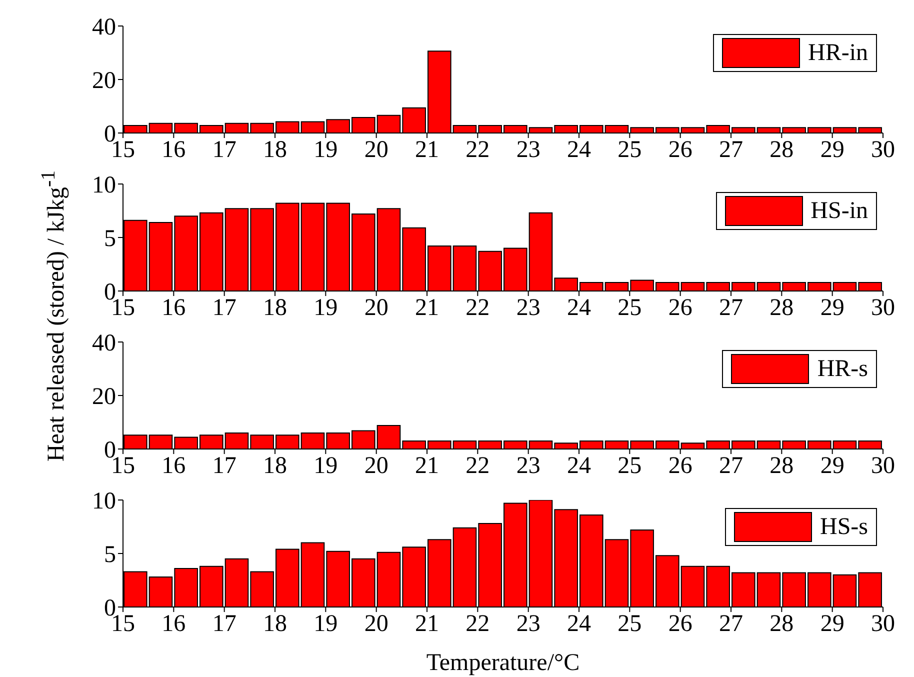 The height and width of the screenshot is (677, 914). I want to click on legend-box: HR-s, so click(799, 369).